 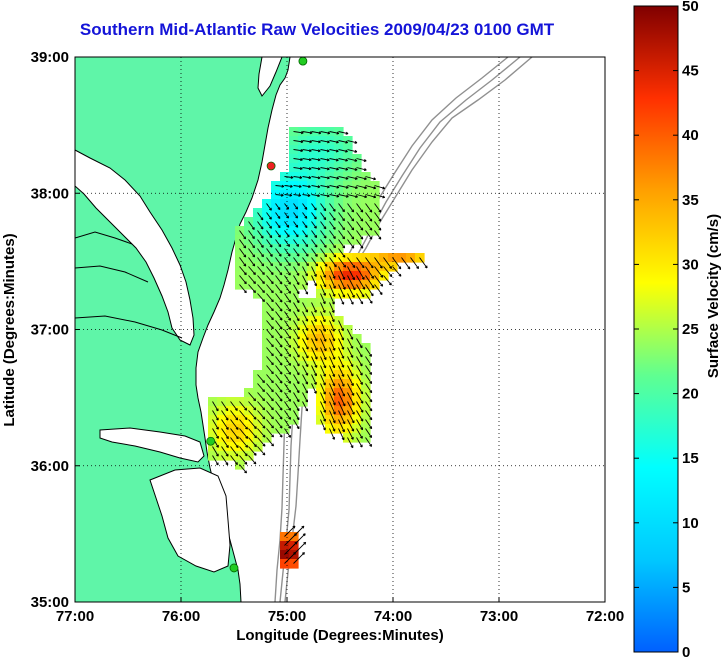 I want to click on colorbar-tick-label: 0, so click(x=686, y=651).